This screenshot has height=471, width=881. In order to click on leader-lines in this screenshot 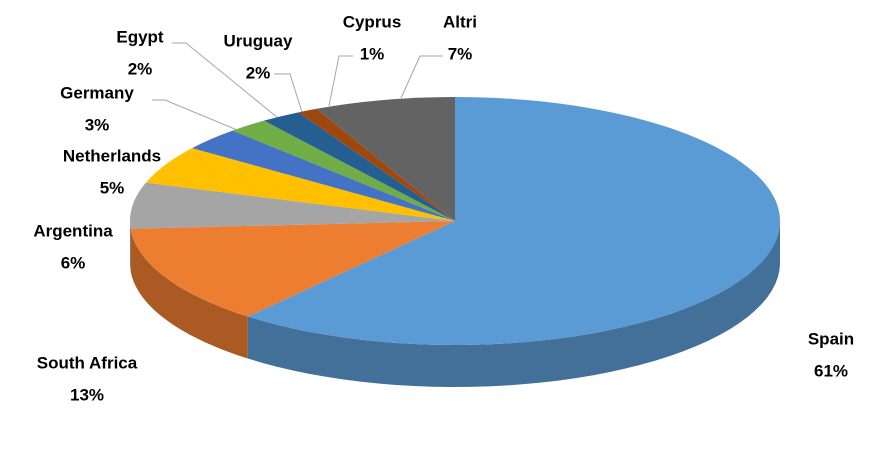, I will do `click(286, 135)`.